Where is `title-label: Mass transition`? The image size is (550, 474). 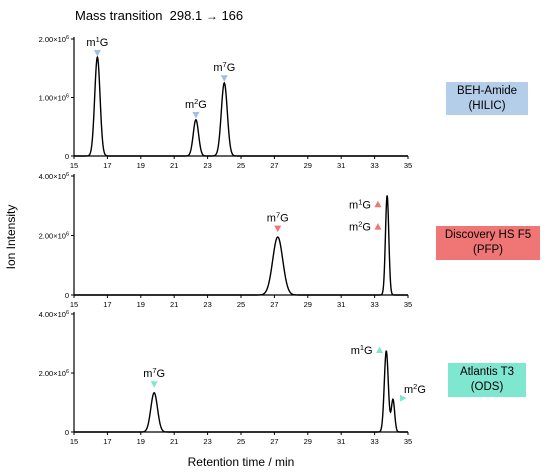
title-label: Mass transition is located at coordinates (119, 15).